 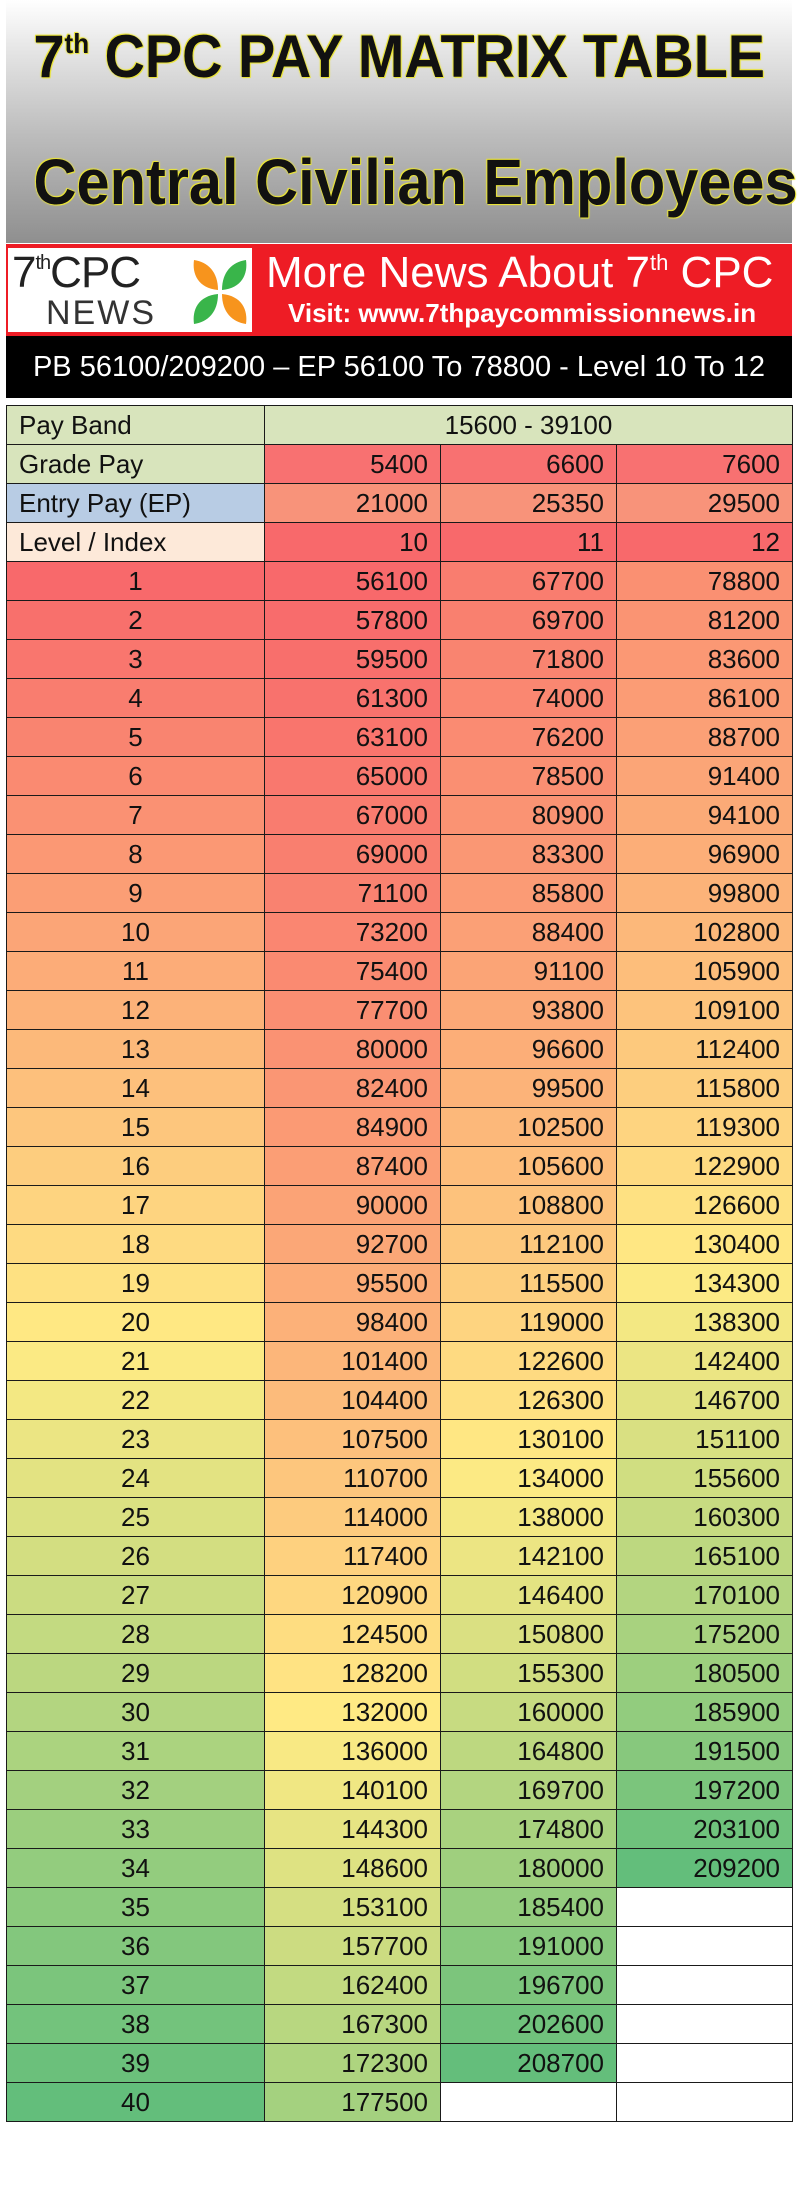 What do you see at coordinates (352, 1010) in the screenshot?
I see `pay-cell: 77700` at bounding box center [352, 1010].